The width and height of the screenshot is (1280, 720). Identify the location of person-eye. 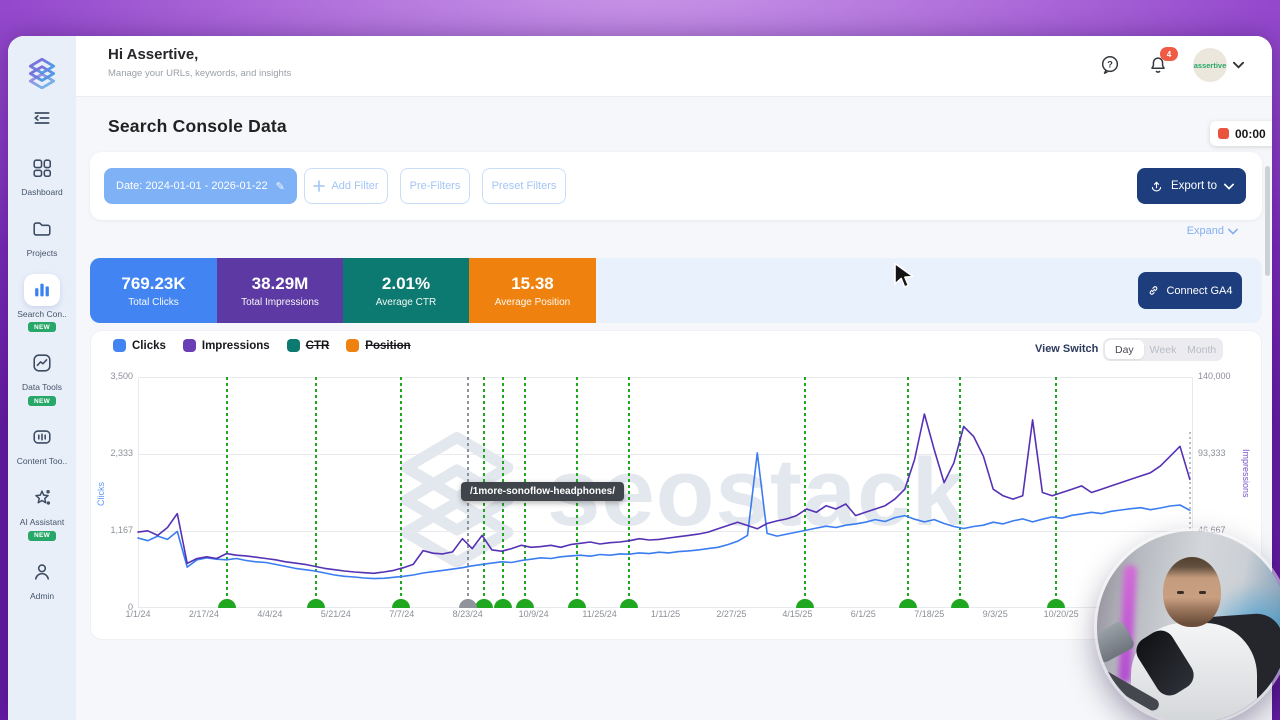
(1180, 592).